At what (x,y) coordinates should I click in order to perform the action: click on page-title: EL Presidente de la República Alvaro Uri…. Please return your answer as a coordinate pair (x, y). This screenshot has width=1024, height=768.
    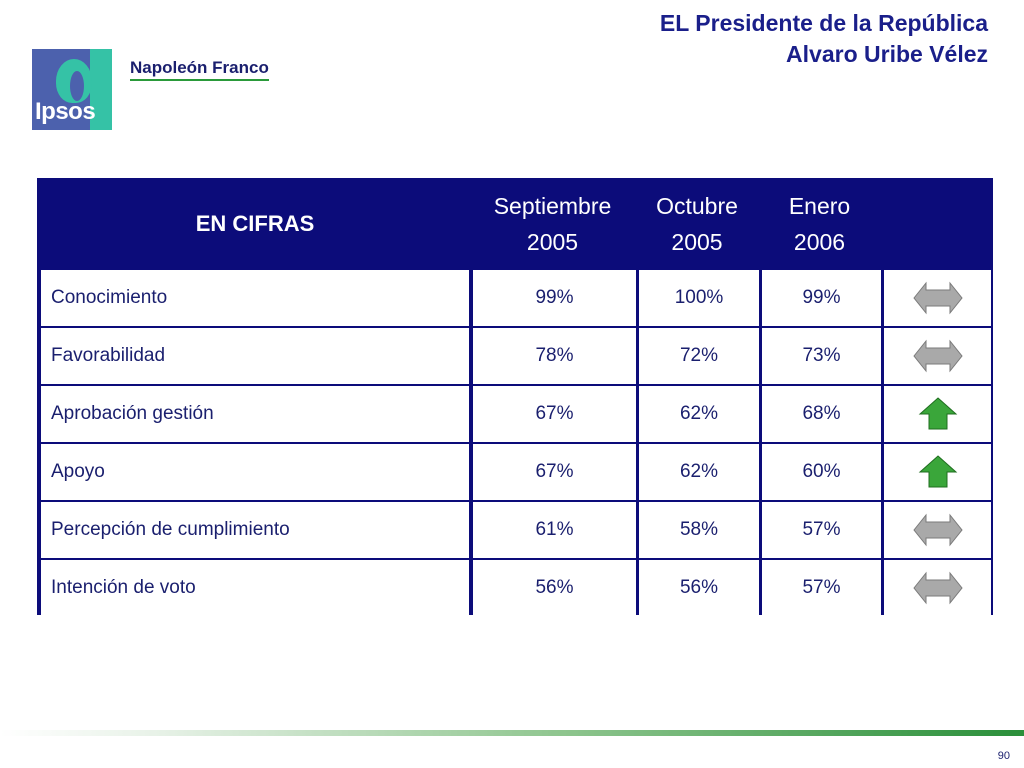
    Looking at the image, I should click on (824, 39).